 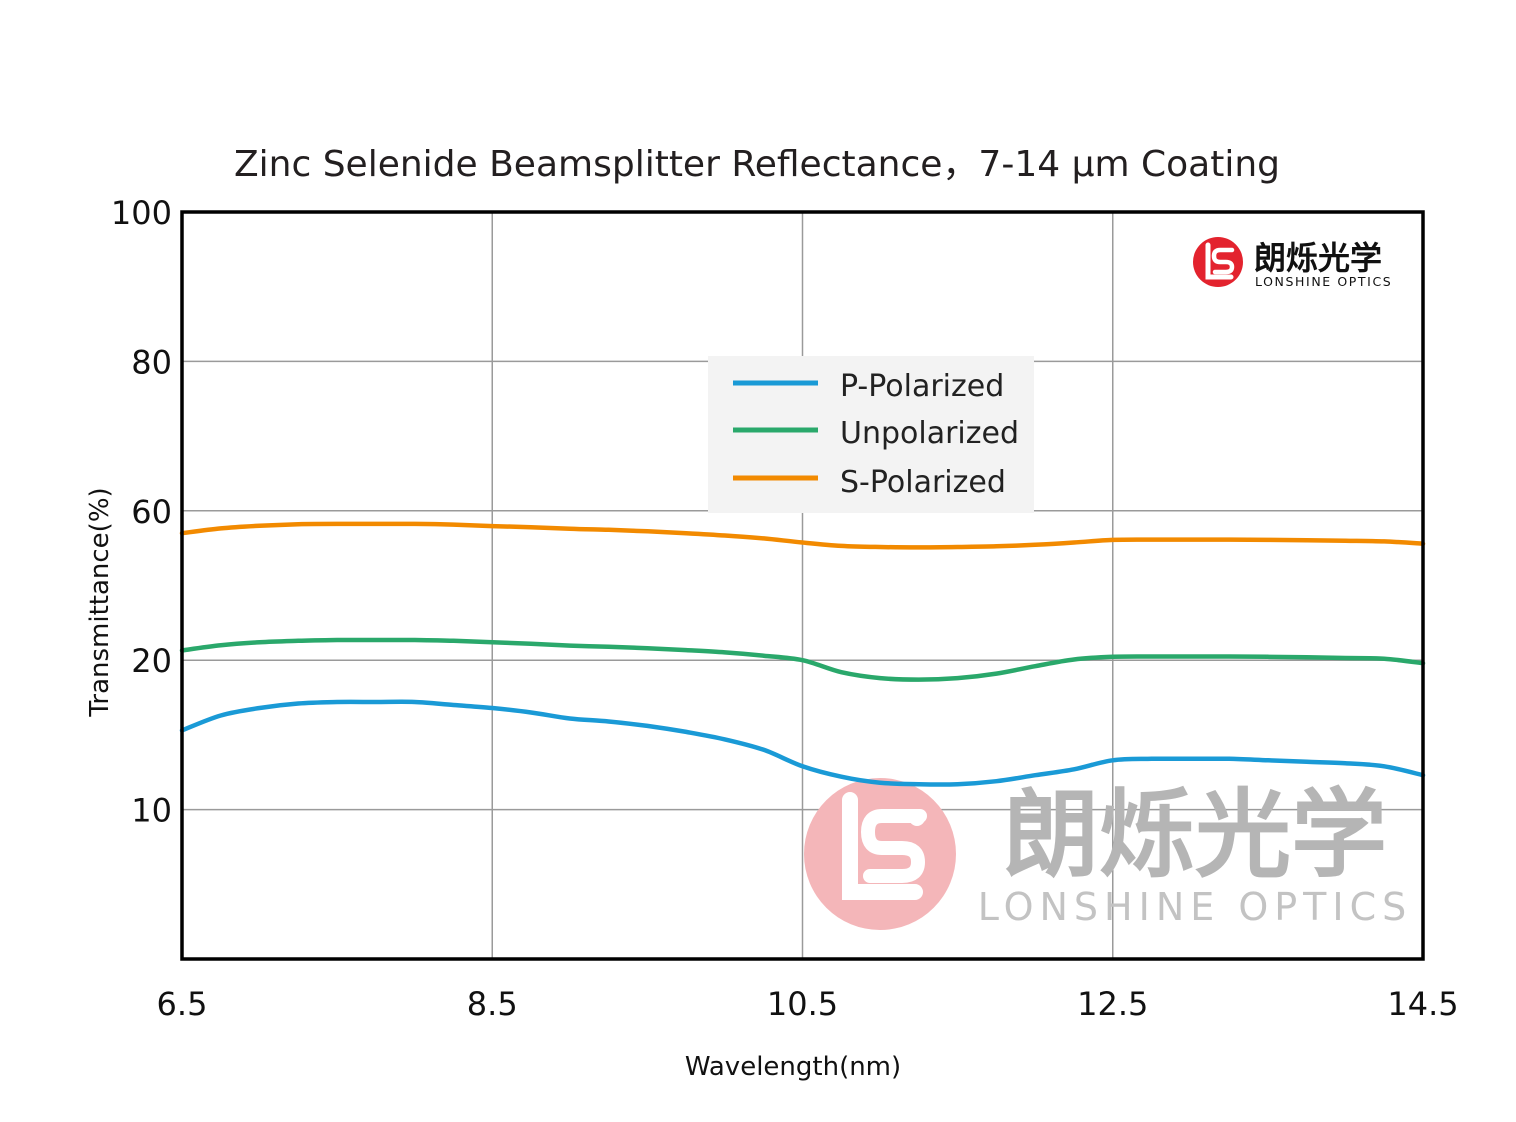 What do you see at coordinates (1112, 1004) in the screenshot?
I see `x-tick-label: 12.5` at bounding box center [1112, 1004].